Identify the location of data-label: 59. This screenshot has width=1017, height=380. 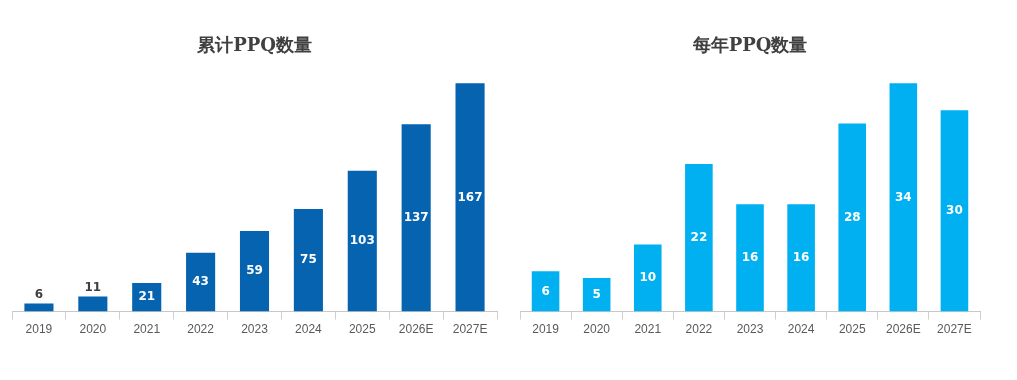
(254, 270).